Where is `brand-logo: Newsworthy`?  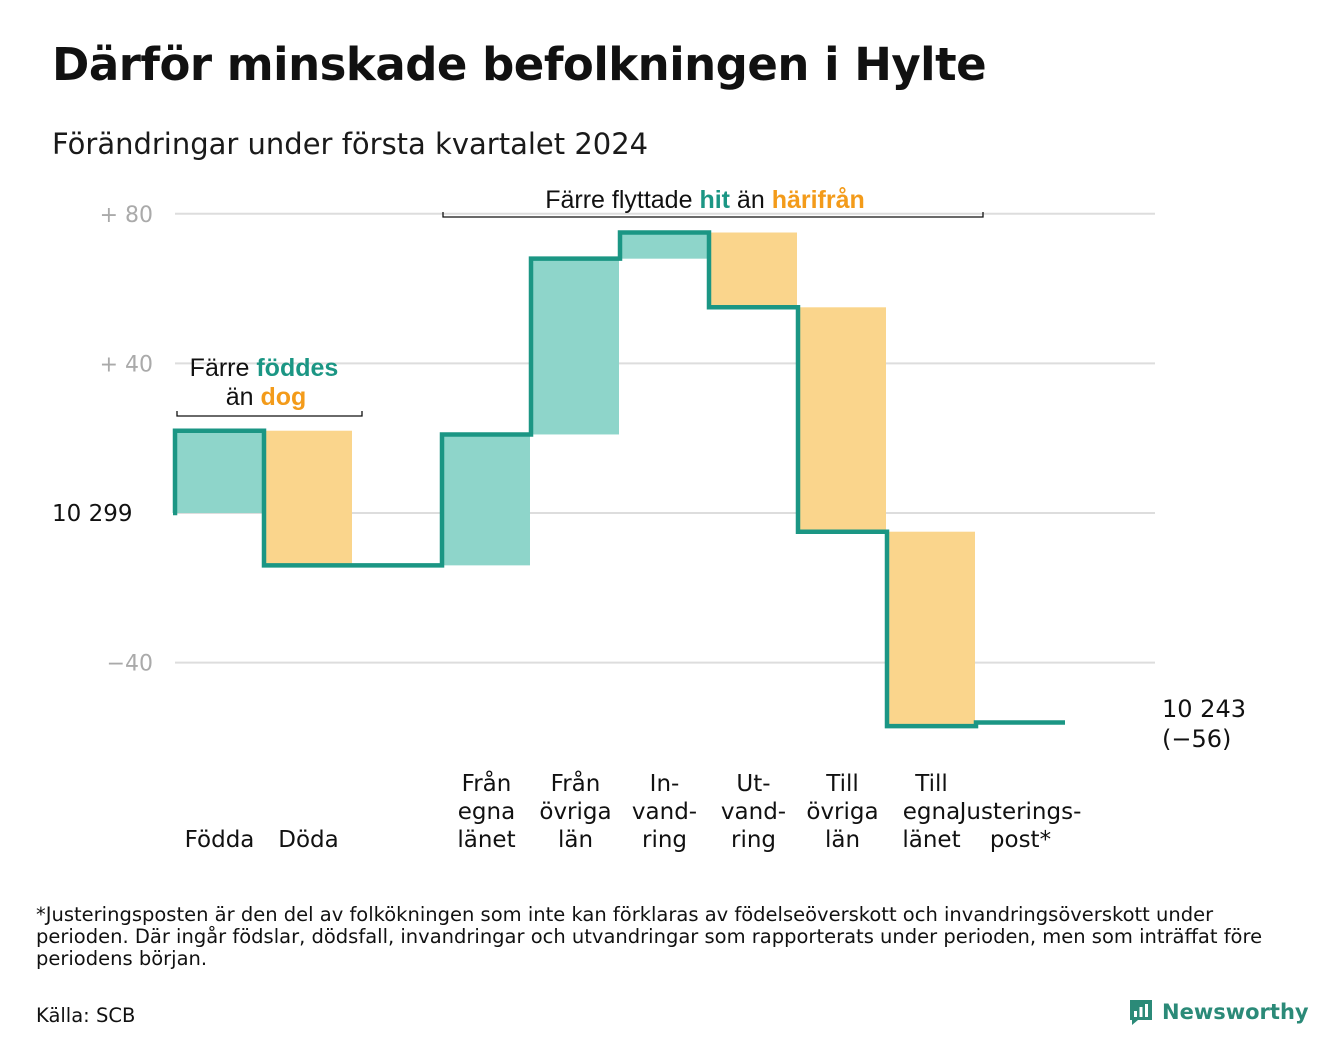 brand-logo: Newsworthy is located at coordinates (1218, 1012).